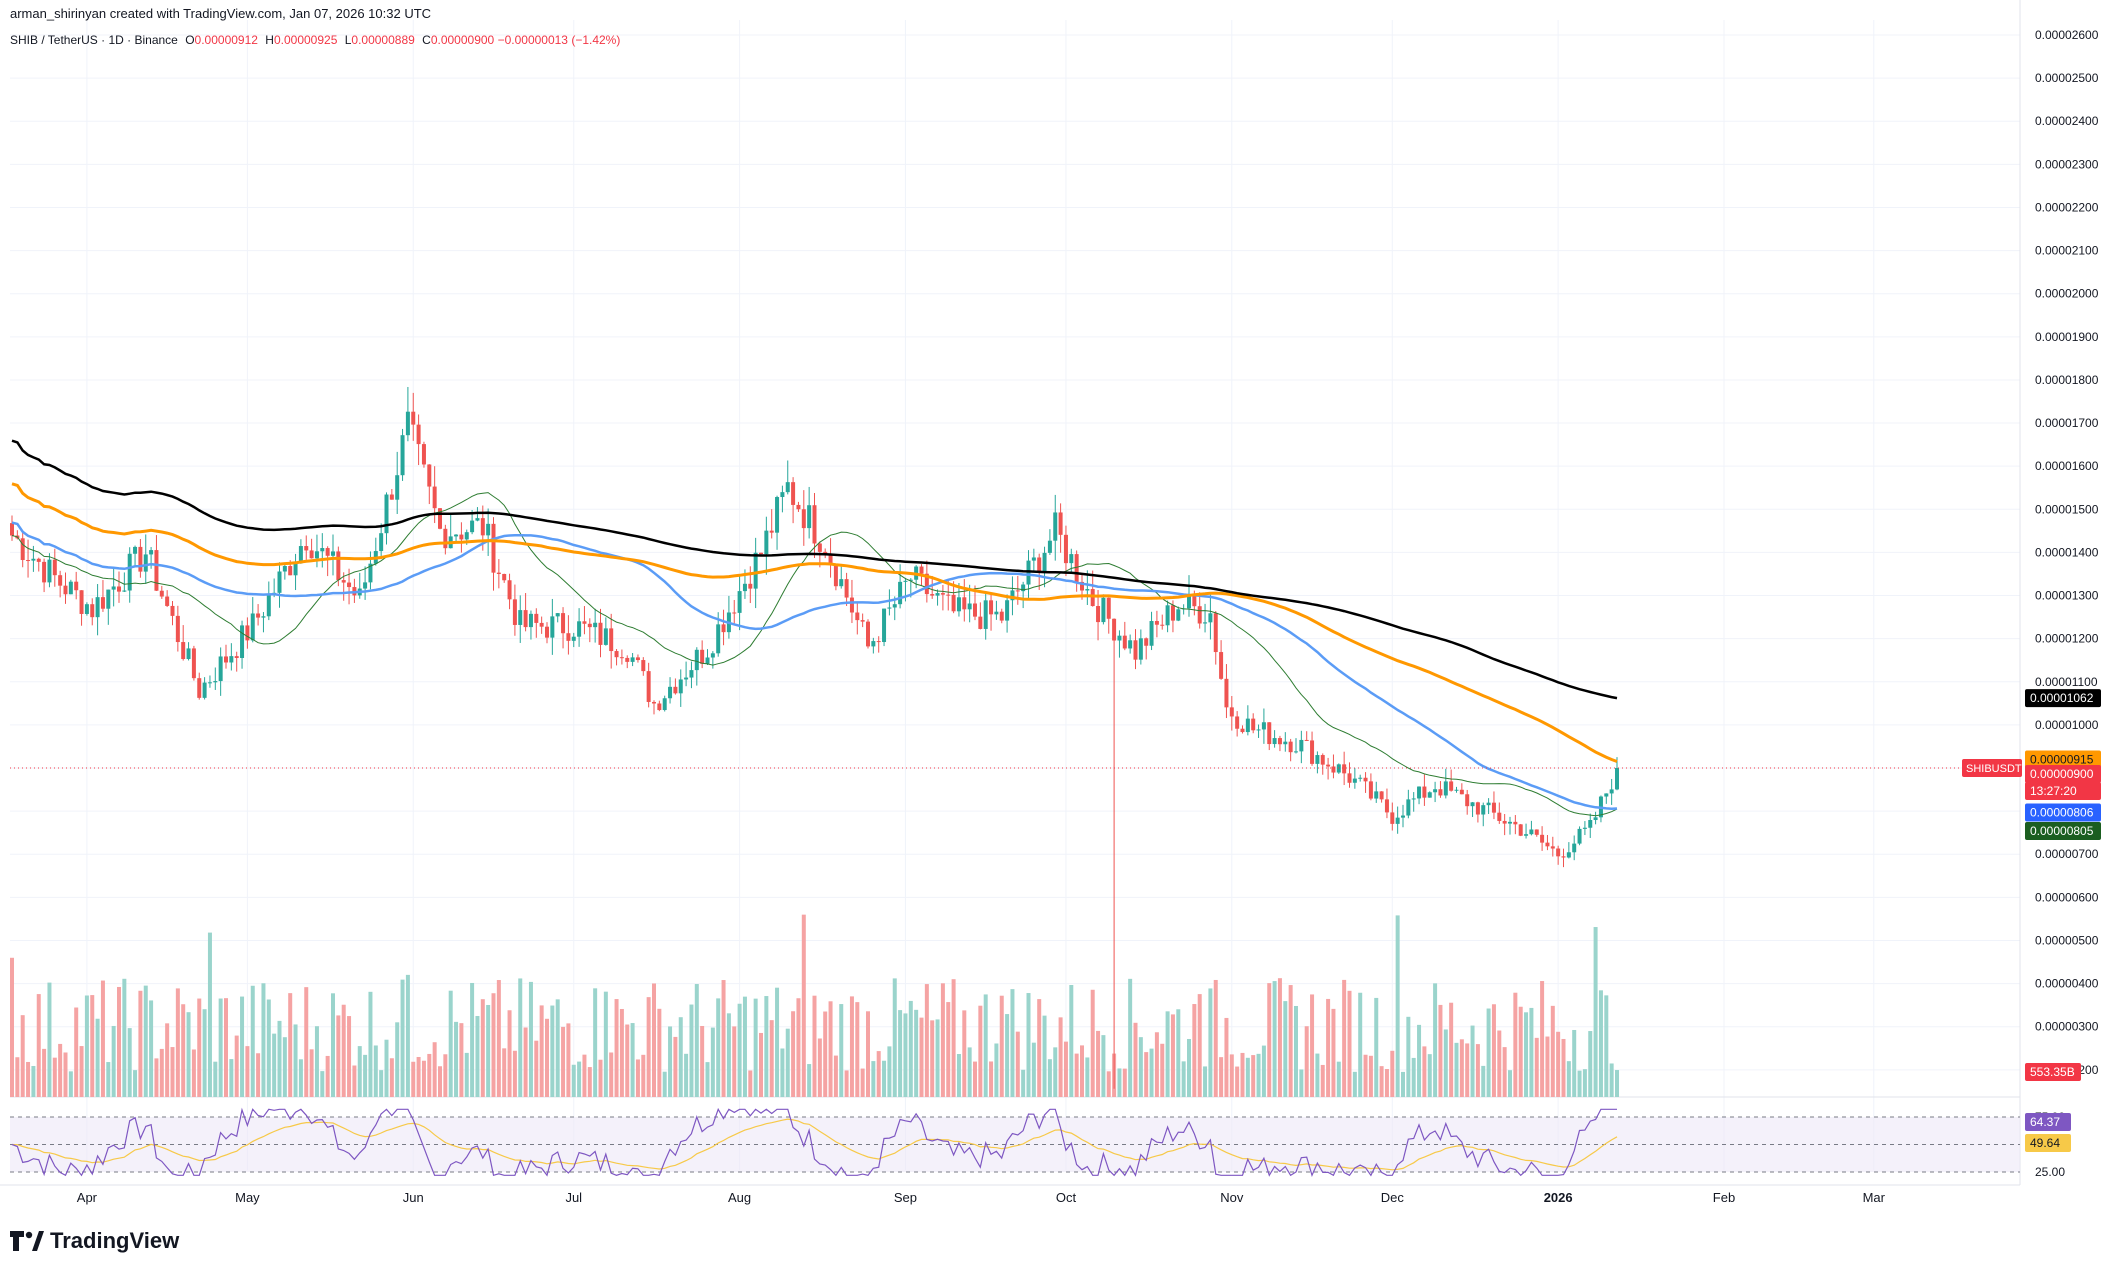  What do you see at coordinates (2067, 639) in the screenshot?
I see `price-tick-label: 0.00001200` at bounding box center [2067, 639].